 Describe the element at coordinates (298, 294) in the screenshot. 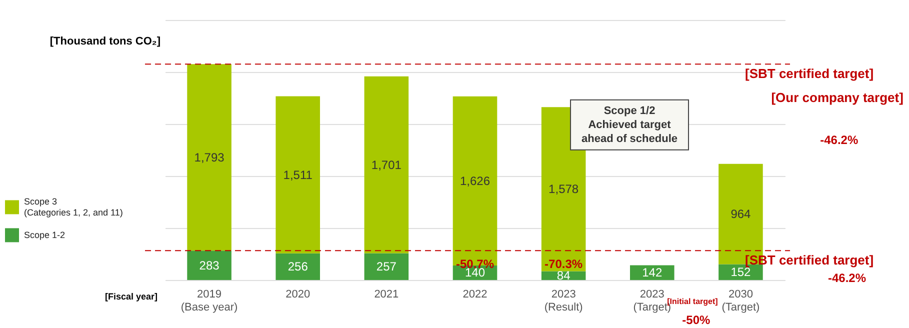

I see `x-tick-label: 2020` at that location.